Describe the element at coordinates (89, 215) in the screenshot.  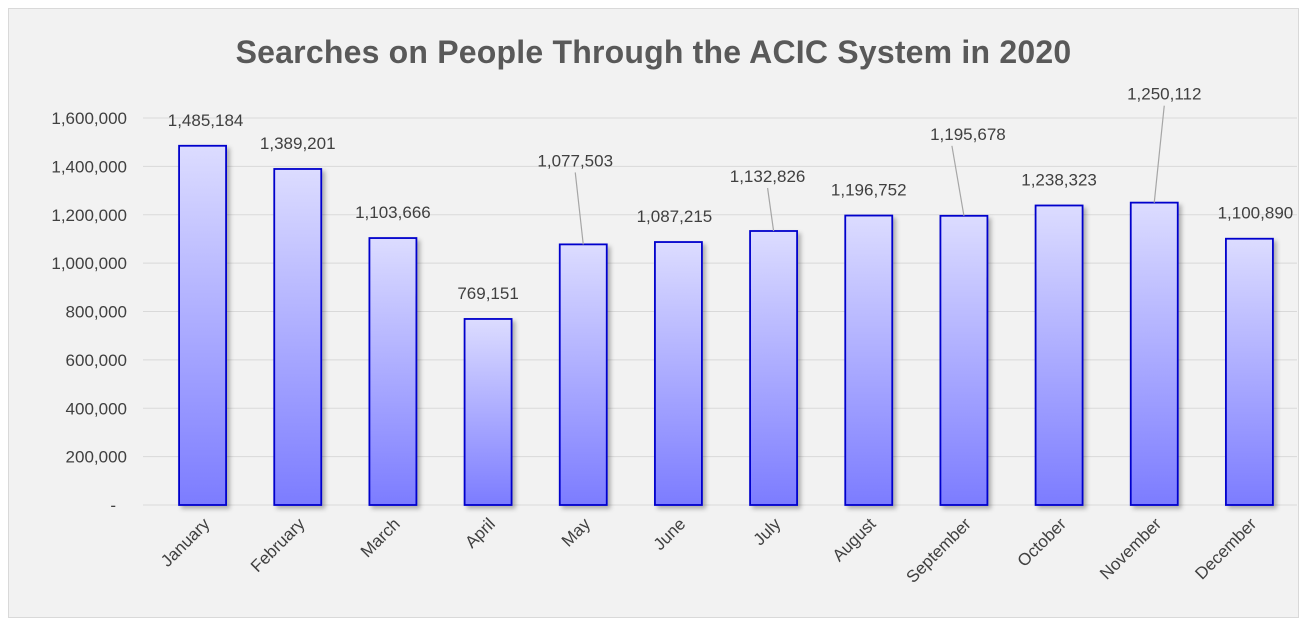
I see `y-tick-label: 1,200,000` at that location.